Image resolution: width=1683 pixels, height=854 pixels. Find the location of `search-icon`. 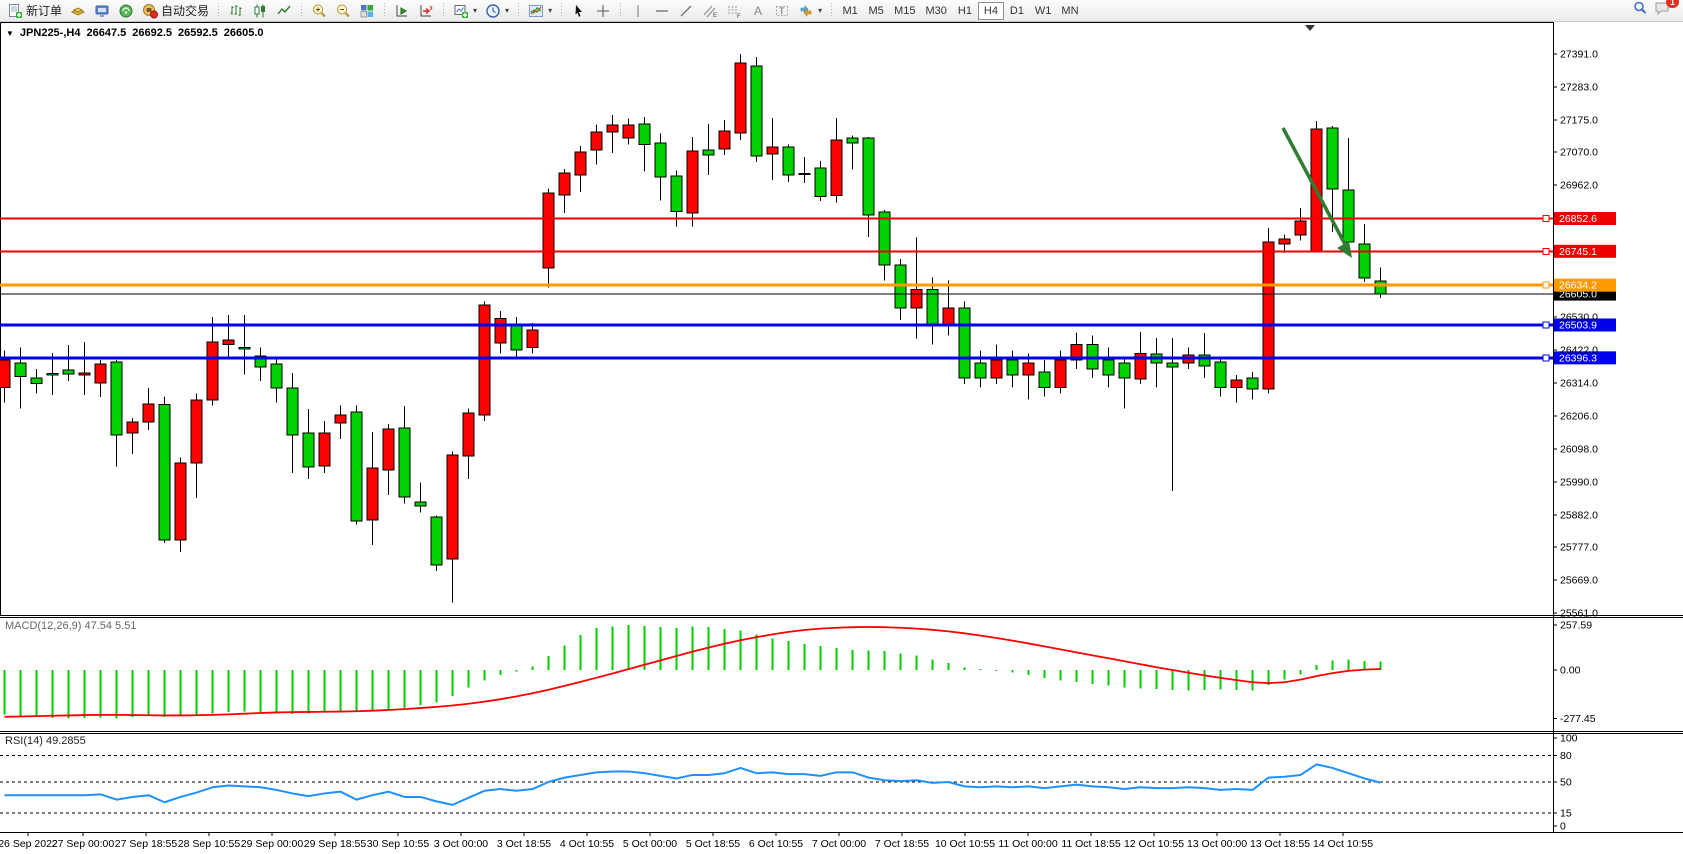

search-icon is located at coordinates (1640, 10).